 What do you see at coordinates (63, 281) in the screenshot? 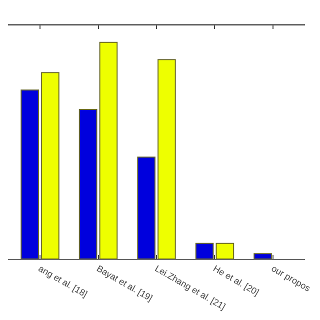
I see `x-tick-label: ang et al. [18]` at bounding box center [63, 281].